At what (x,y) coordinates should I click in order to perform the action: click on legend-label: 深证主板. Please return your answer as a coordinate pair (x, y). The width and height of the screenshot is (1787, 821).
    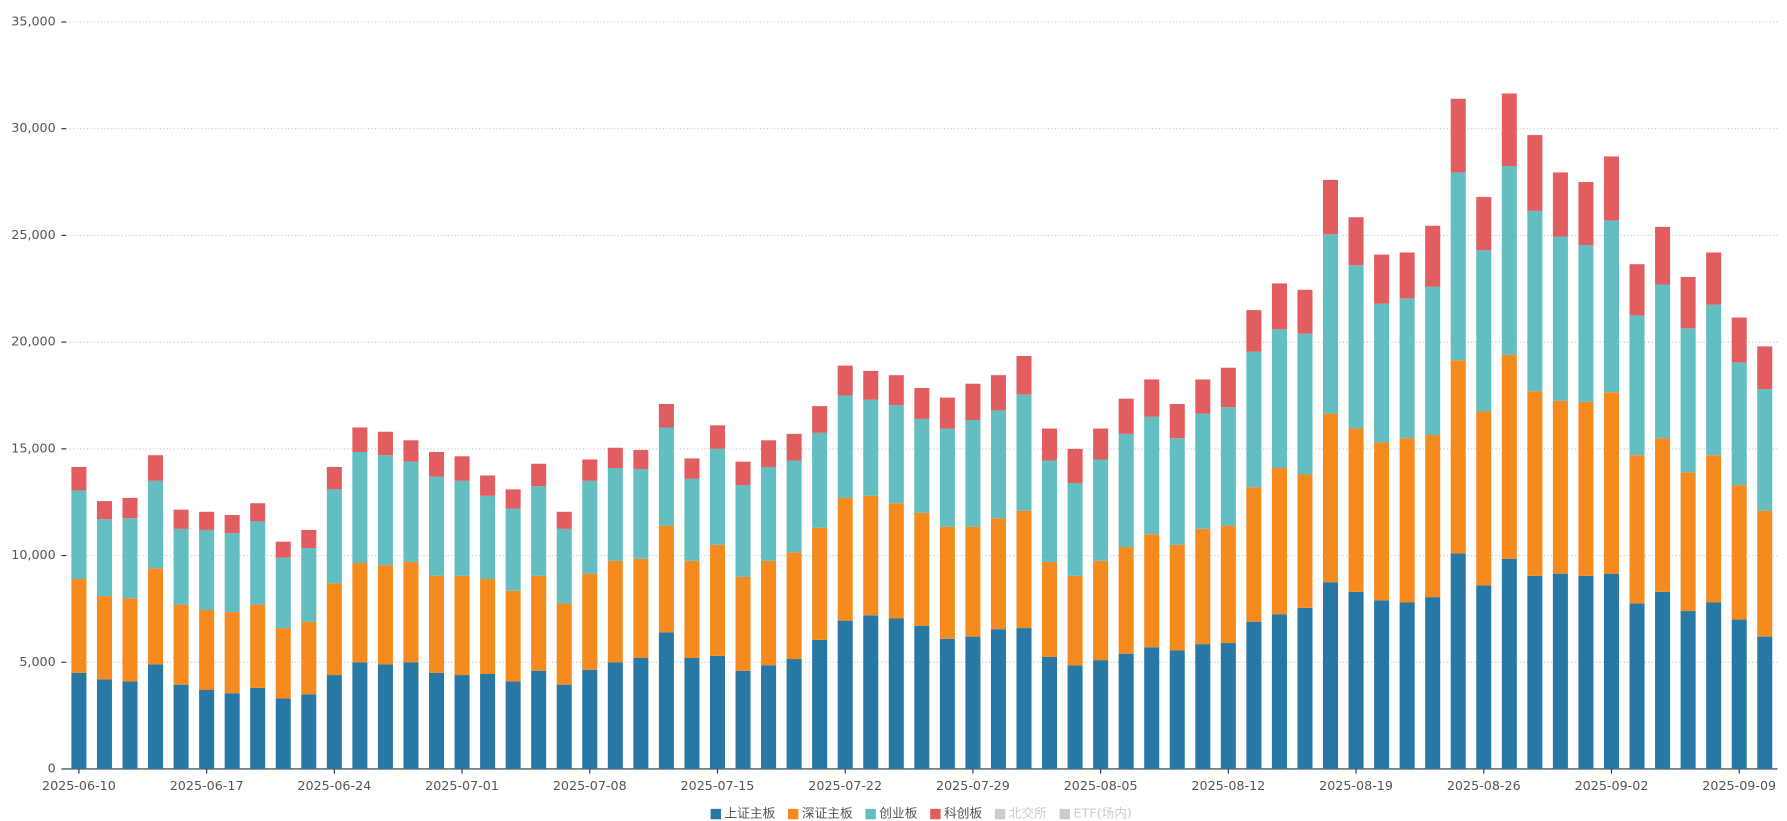
    Looking at the image, I should click on (827, 813).